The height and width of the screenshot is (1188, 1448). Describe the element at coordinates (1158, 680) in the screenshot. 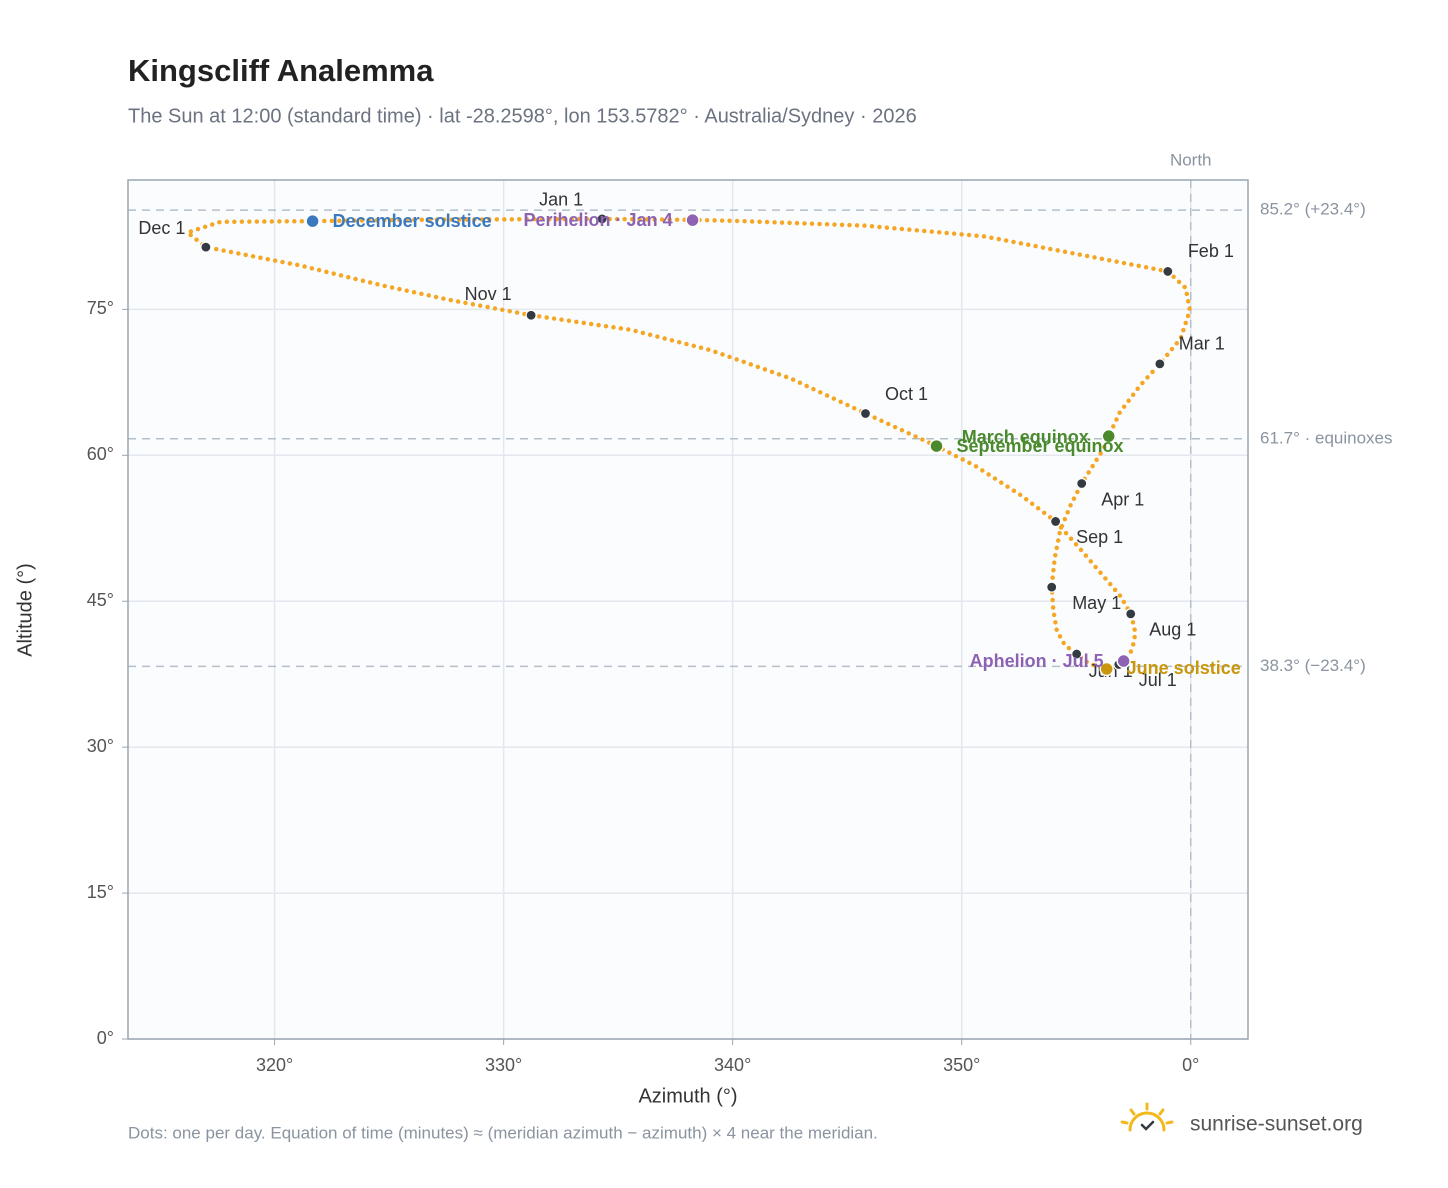

I see `month-label: Jul 1` at that location.